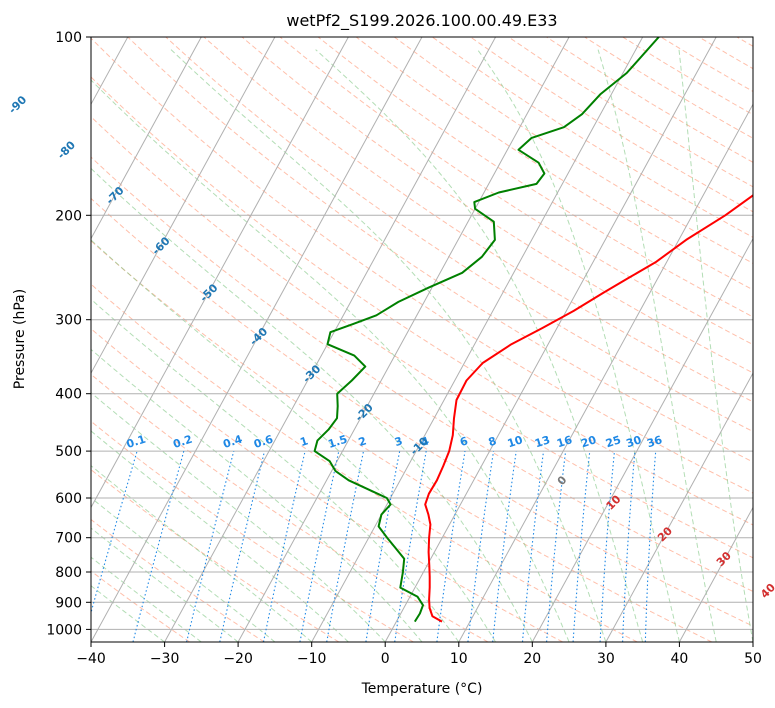 The width and height of the screenshot is (775, 708). What do you see at coordinates (492, 441) in the screenshot?
I see `mixing-ratio-label: 8` at bounding box center [492, 441].